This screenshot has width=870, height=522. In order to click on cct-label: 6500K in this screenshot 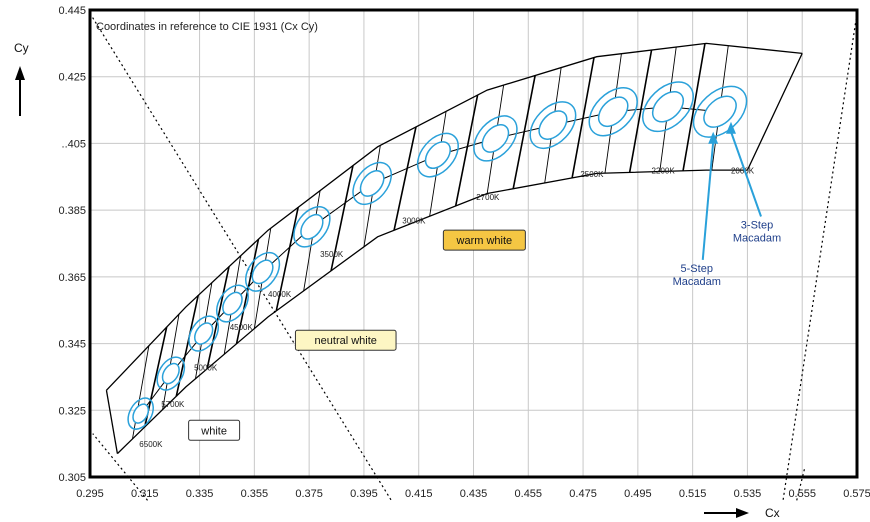, I will do `click(151, 444)`.